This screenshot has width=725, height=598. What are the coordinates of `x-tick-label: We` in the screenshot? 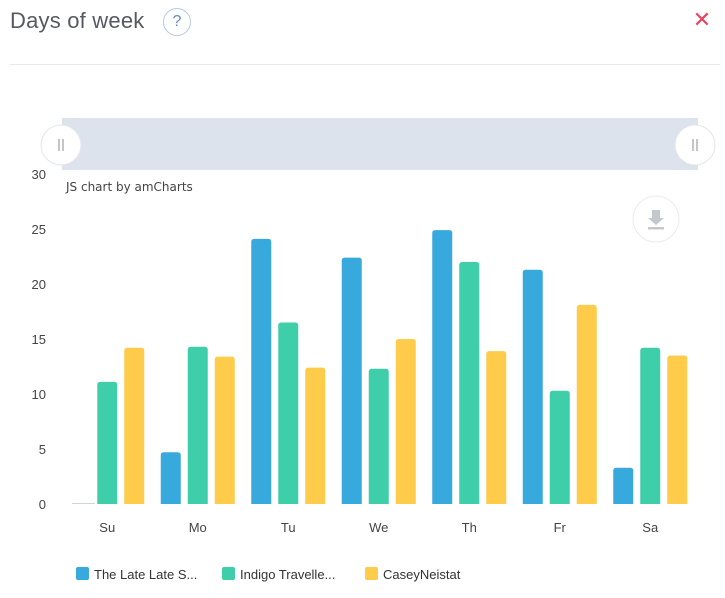 It's located at (378, 527).